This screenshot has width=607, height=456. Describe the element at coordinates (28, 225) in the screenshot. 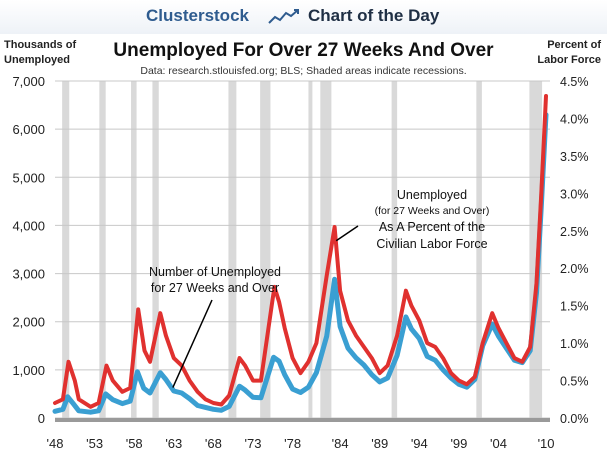

I see `y-left-tick-label: 4,000` at that location.